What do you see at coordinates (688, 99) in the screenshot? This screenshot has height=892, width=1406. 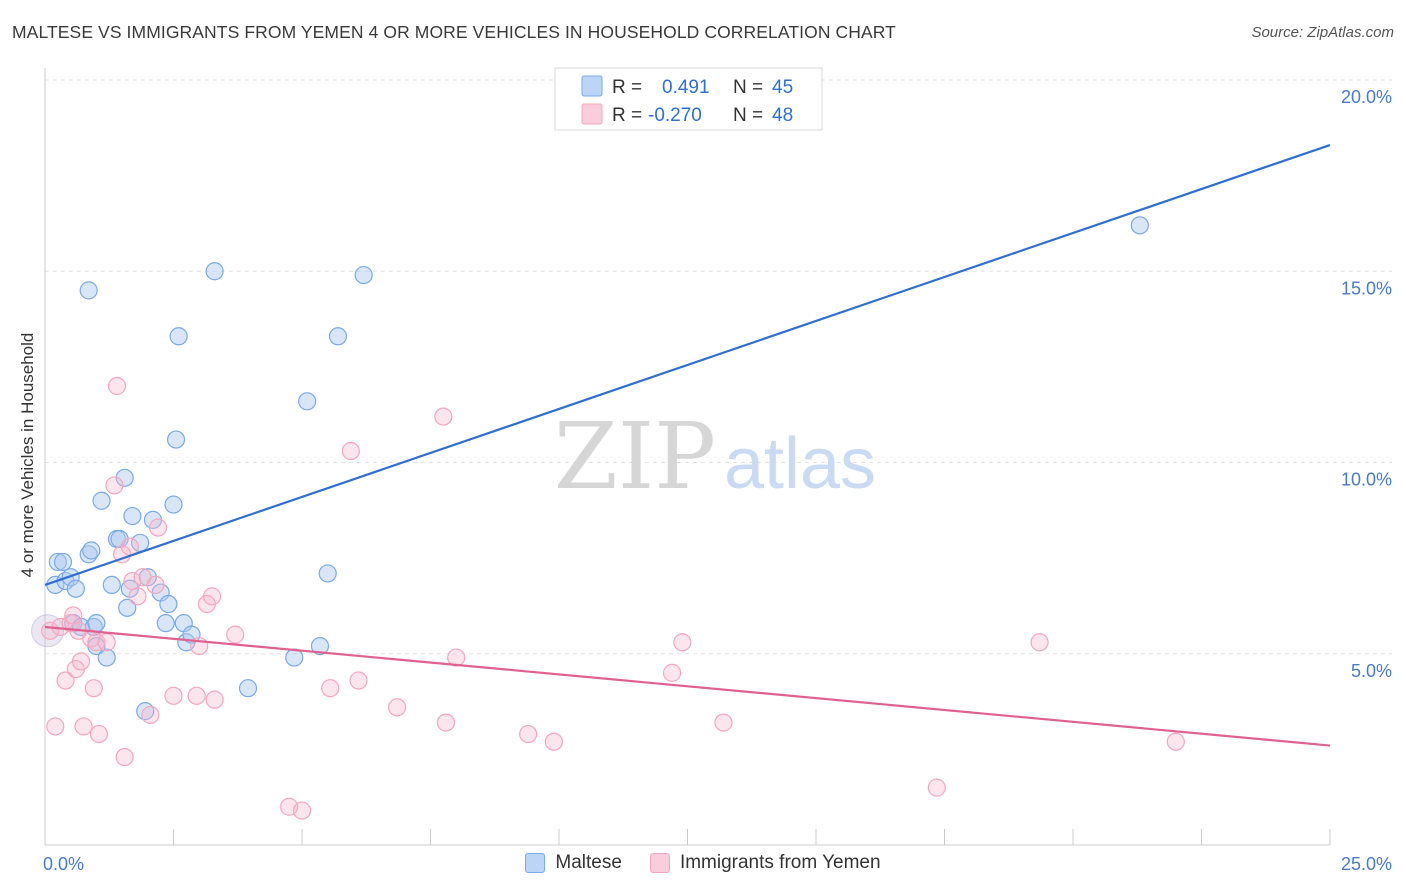 I see `correlation-legend: R = 0.491 N = 45 R = -0.270 N = 48` at bounding box center [688, 99].